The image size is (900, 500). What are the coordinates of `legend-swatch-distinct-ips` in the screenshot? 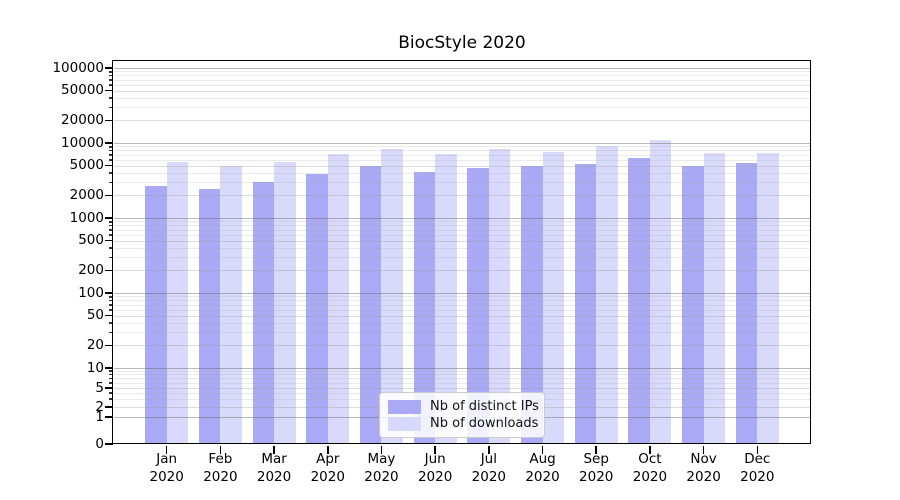 It's located at (404, 406).